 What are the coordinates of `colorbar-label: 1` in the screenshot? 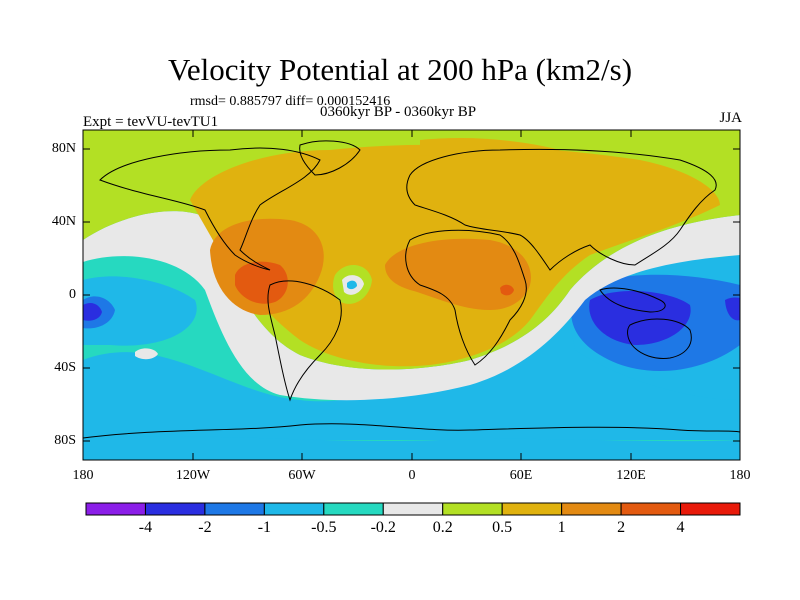 It's located at (561, 527).